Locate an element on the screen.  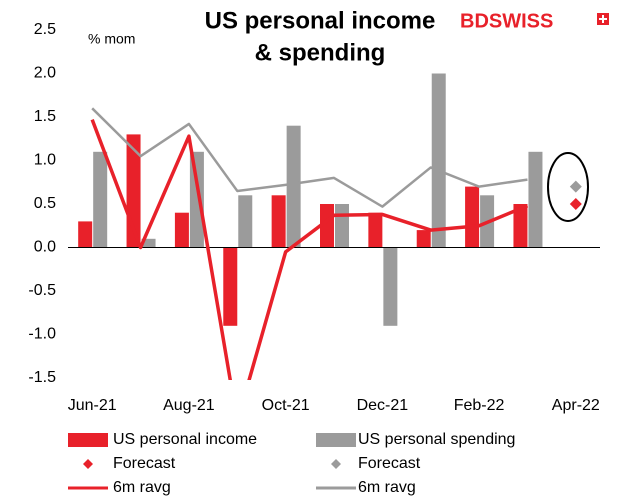
legend-label: US personal income is located at coordinates (185, 439).